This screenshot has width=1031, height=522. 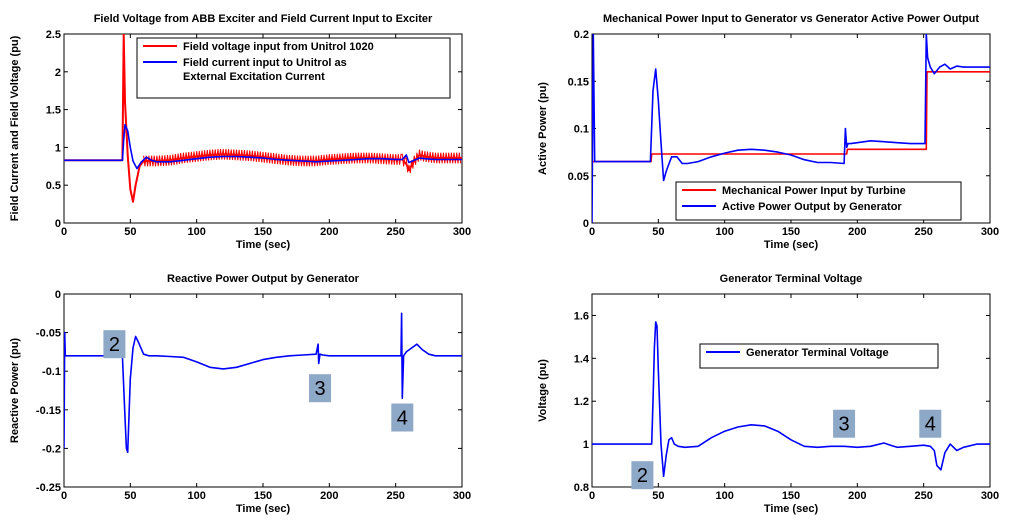 What do you see at coordinates (263, 279) in the screenshot?
I see `chart-title: Reactive Power Output by Generator` at bounding box center [263, 279].